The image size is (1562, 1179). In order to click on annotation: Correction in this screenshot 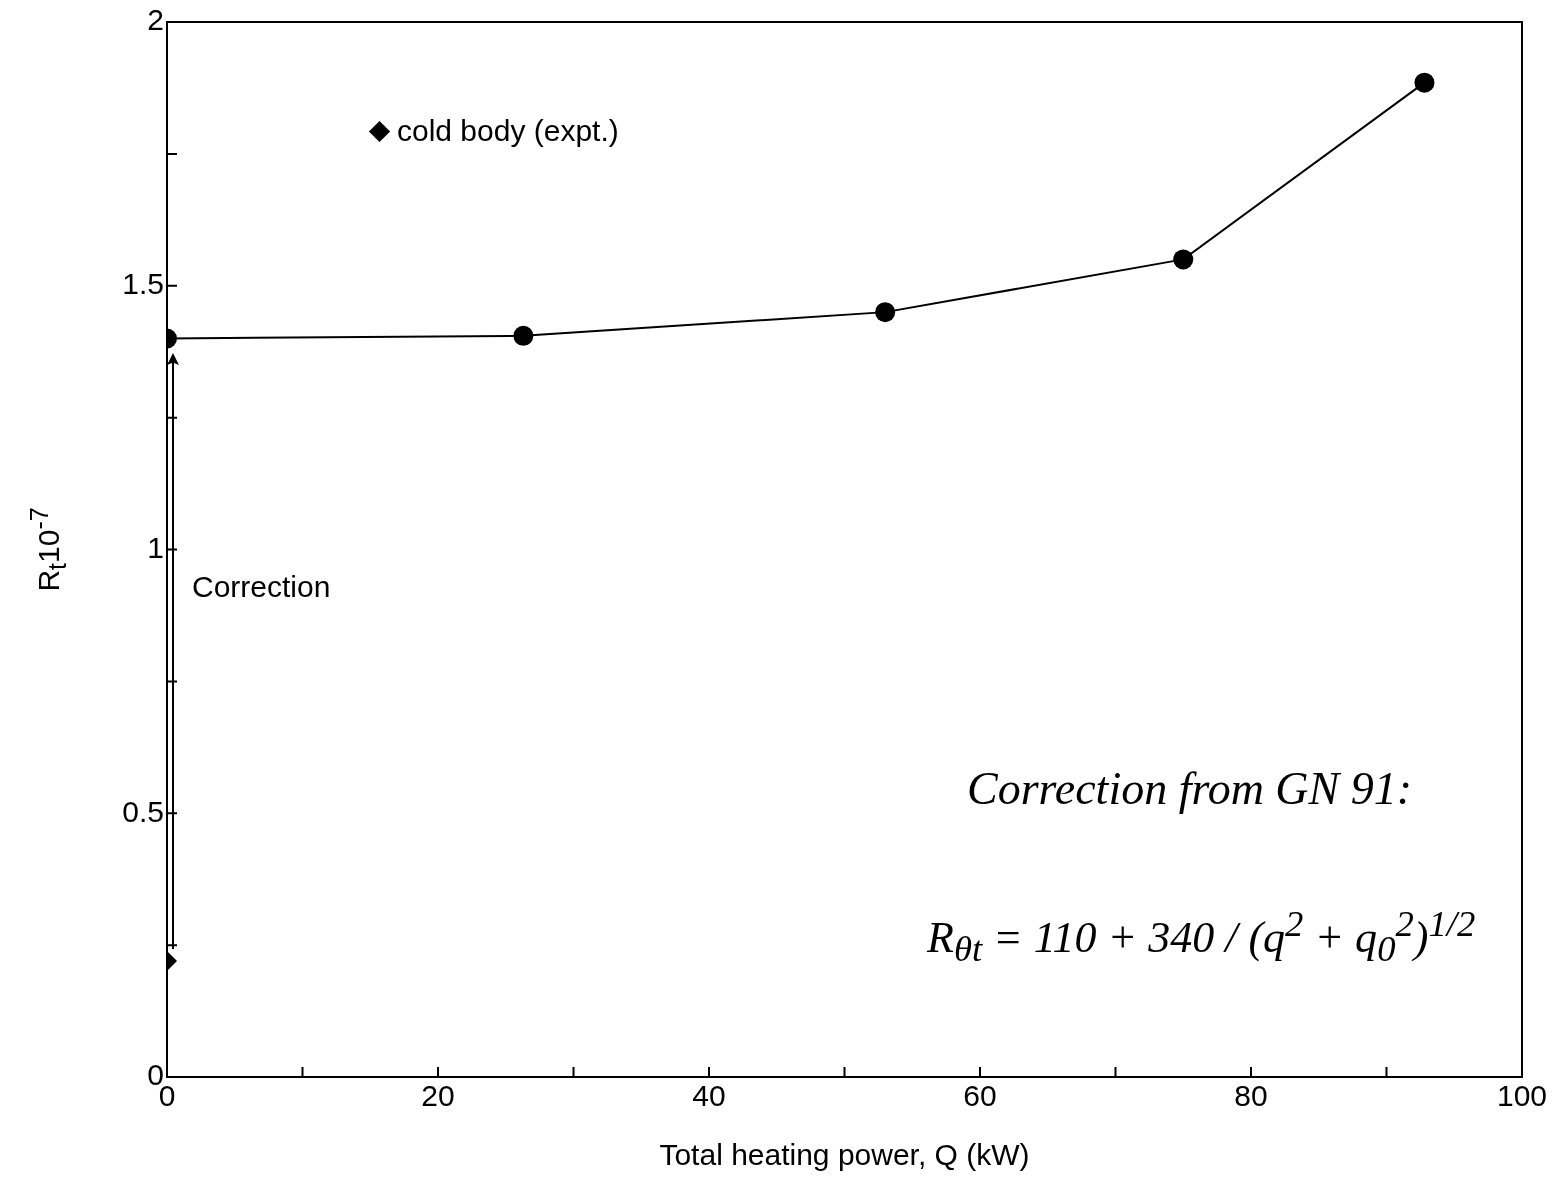, I will do `click(261, 586)`.